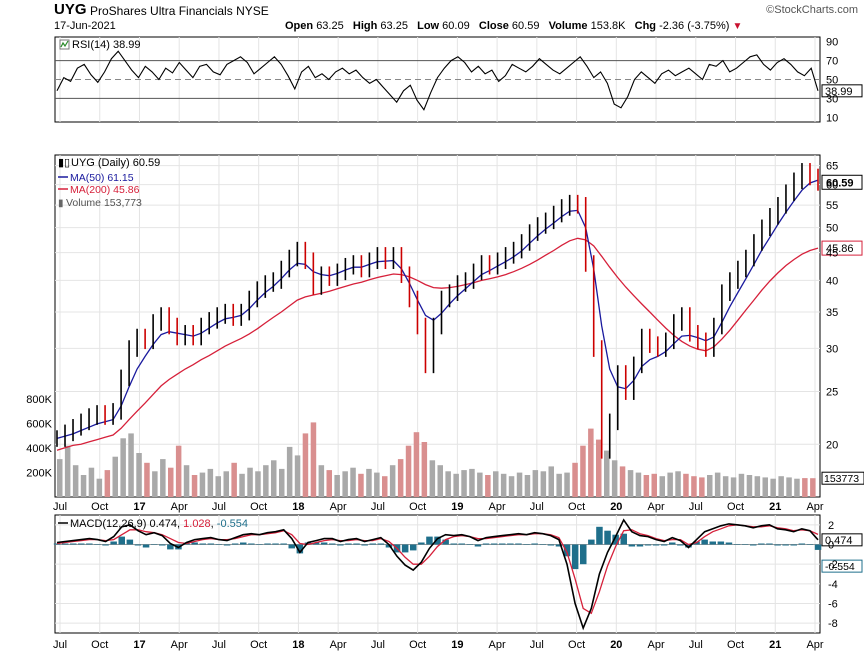 This screenshot has width=864, height=654. Describe the element at coordinates (832, 349) in the screenshot. I see `price-y-tick: 30` at that location.